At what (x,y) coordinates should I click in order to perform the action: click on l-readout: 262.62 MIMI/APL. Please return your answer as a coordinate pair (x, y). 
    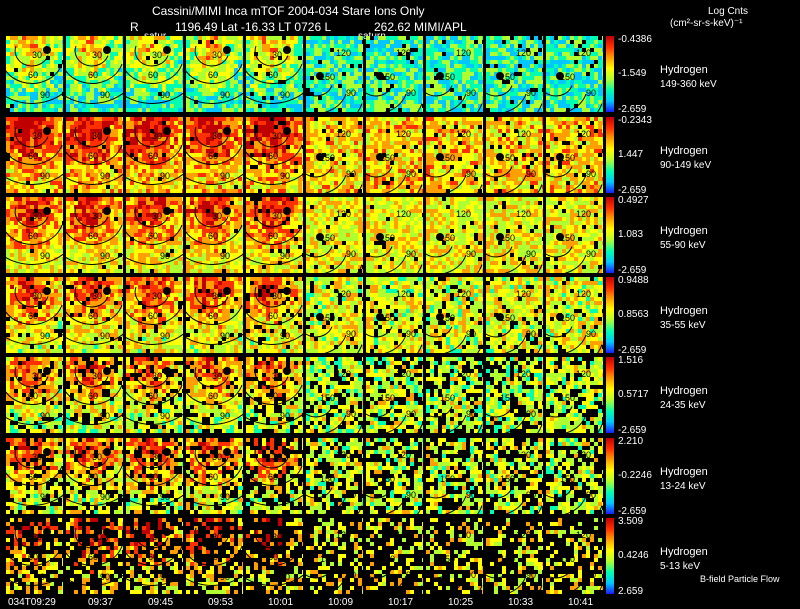
    Looking at the image, I should click on (420, 27).